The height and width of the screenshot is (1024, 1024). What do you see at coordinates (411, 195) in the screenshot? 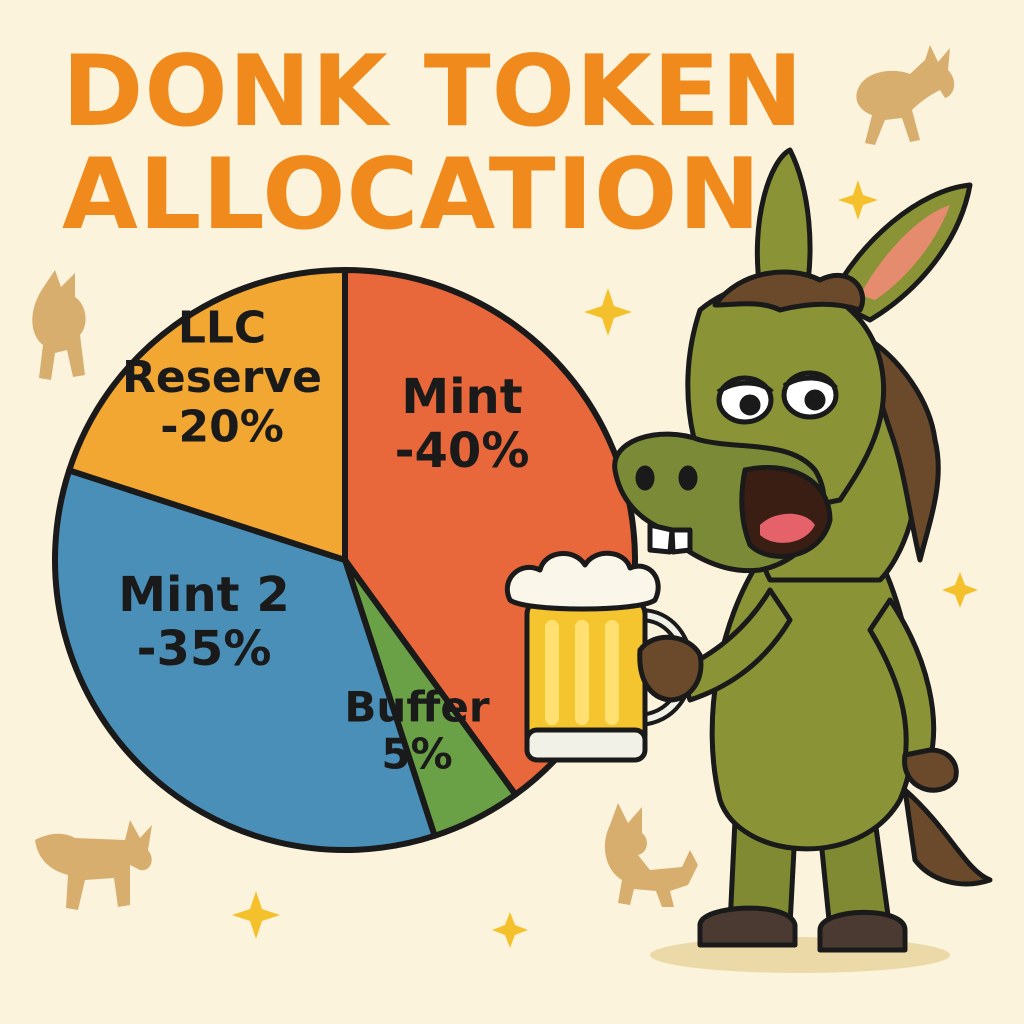
I see `title-line-2: ALLOCATION` at bounding box center [411, 195].